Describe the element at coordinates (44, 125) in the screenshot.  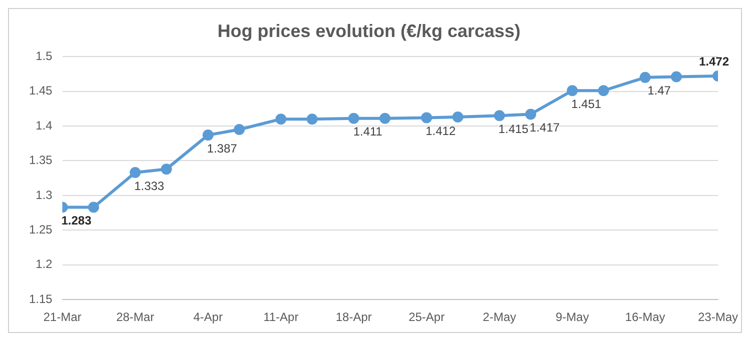
I see `y-tick-label: 1.4` at that location.